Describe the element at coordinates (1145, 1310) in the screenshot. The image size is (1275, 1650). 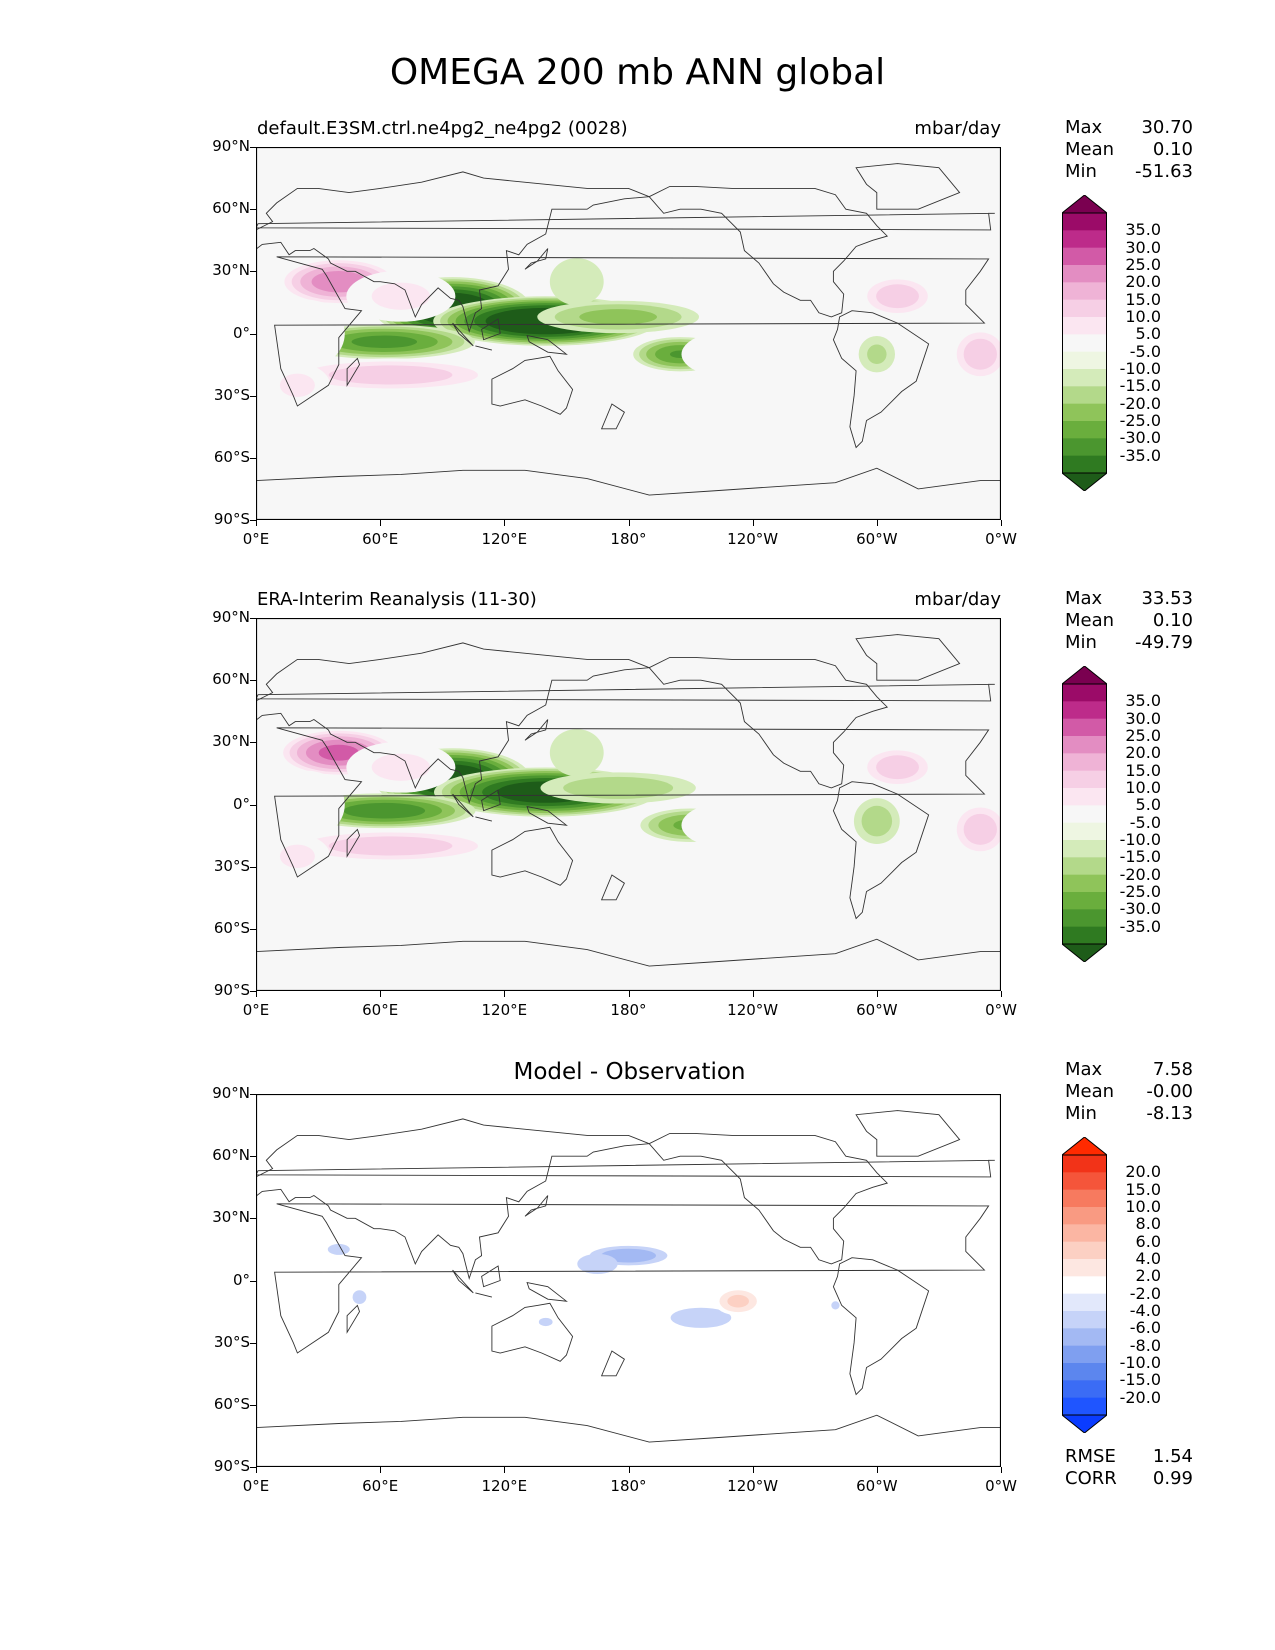
I see `colorbar-tick-label: -4.0` at that location.